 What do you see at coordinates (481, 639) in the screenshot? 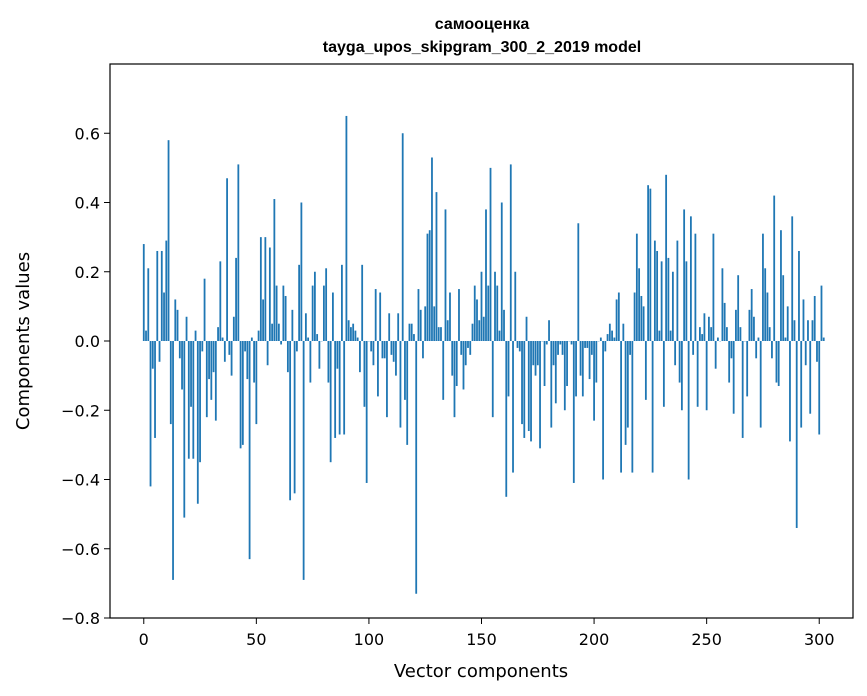
I see `x-tick-label: 150` at bounding box center [481, 639].